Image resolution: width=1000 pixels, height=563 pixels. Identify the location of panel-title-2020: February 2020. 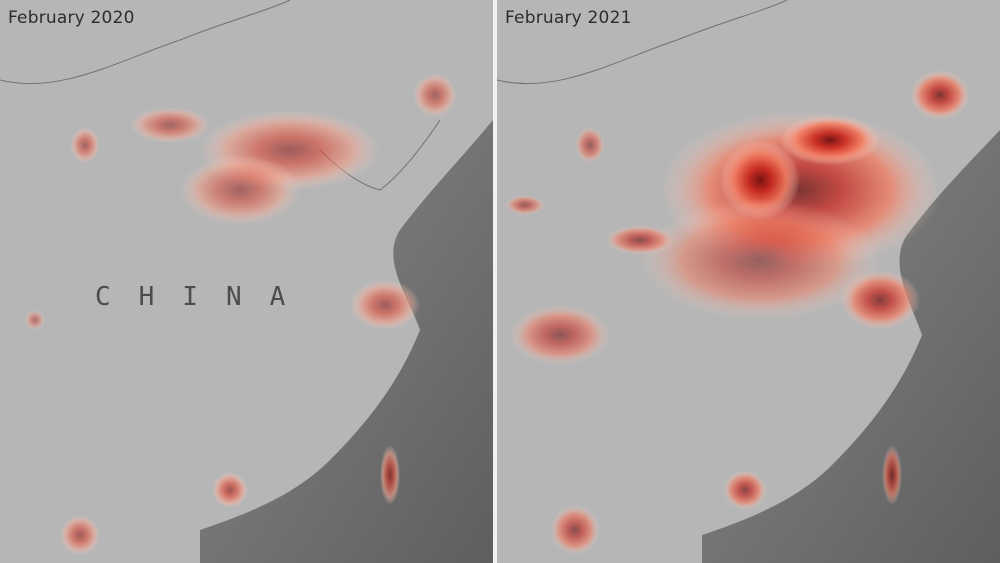
(71, 18).